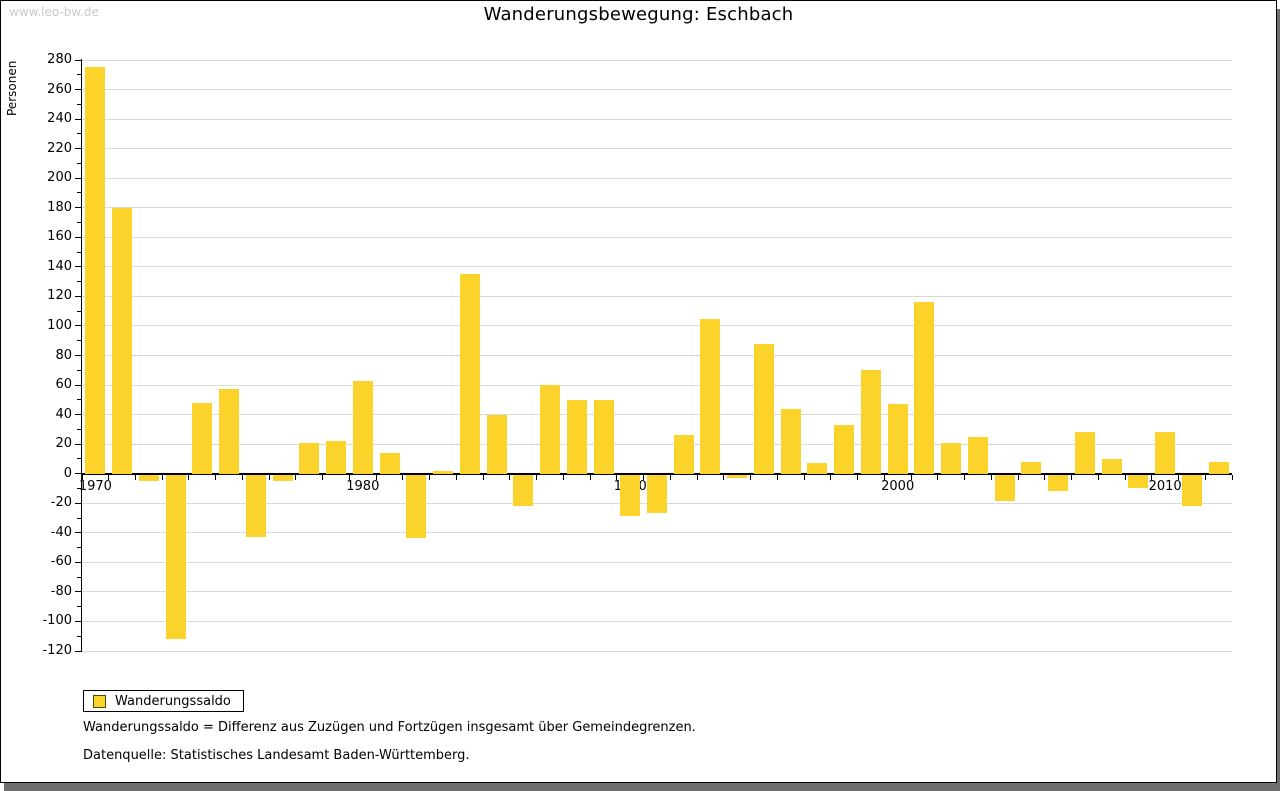  Describe the element at coordinates (1138, 481) in the screenshot. I see `bar-2009` at that location.